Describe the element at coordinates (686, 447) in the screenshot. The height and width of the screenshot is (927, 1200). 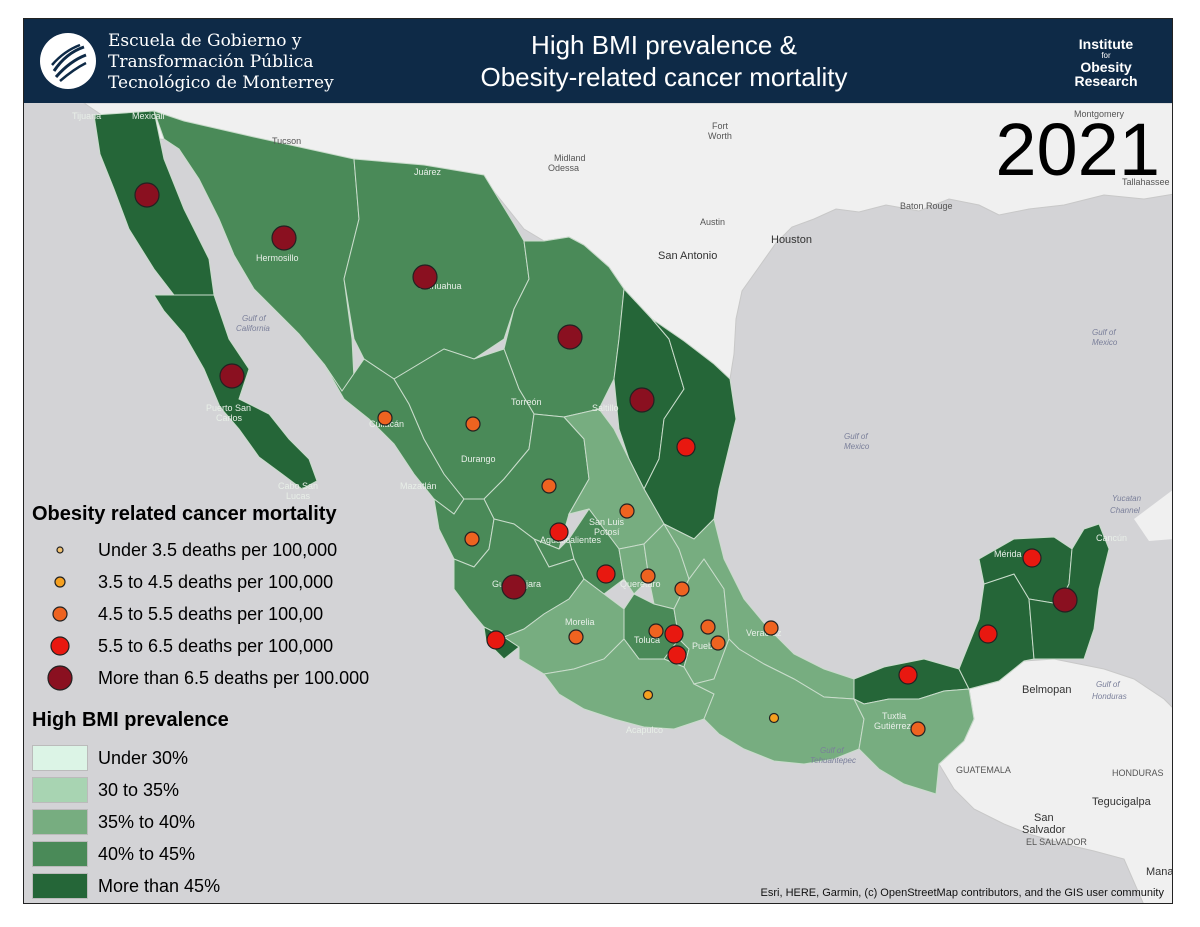
I see `dot-tamaulipas` at that location.